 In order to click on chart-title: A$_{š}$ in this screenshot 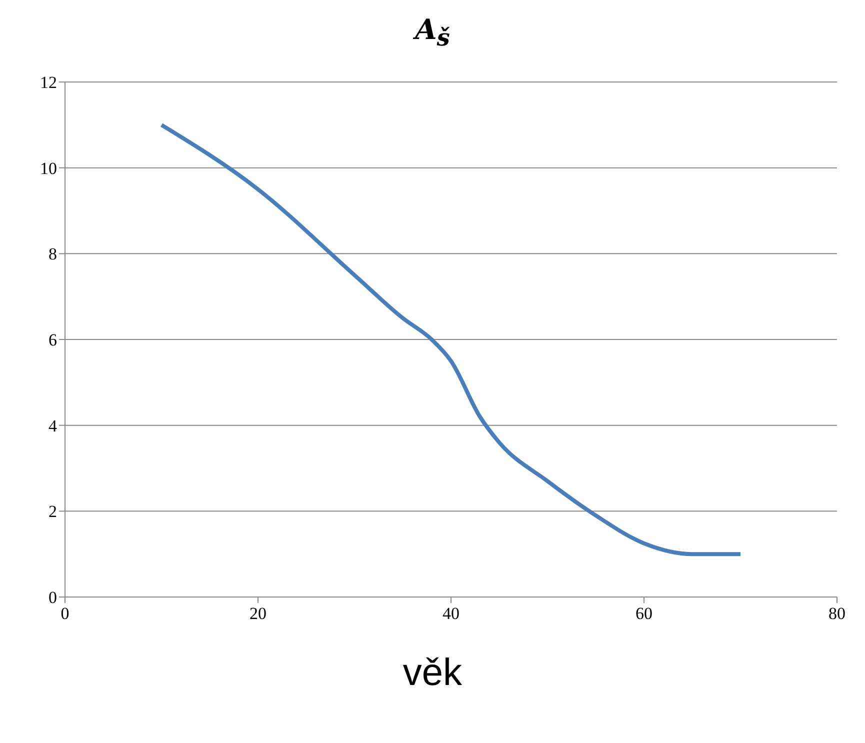, I will do `click(431, 32)`.